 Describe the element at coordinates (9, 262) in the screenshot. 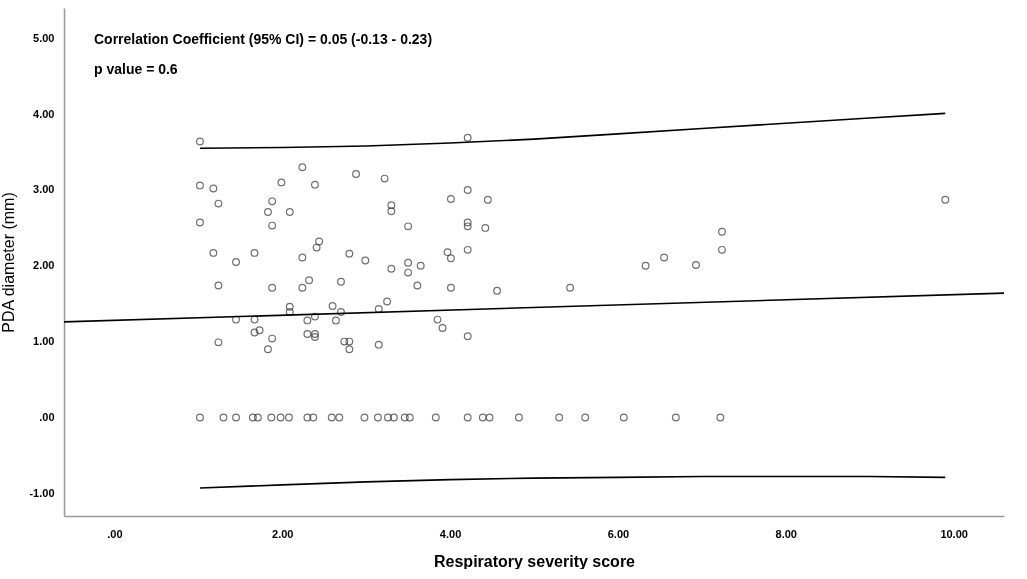

I see `y-axis-title: PDA diameter (mm)` at that location.